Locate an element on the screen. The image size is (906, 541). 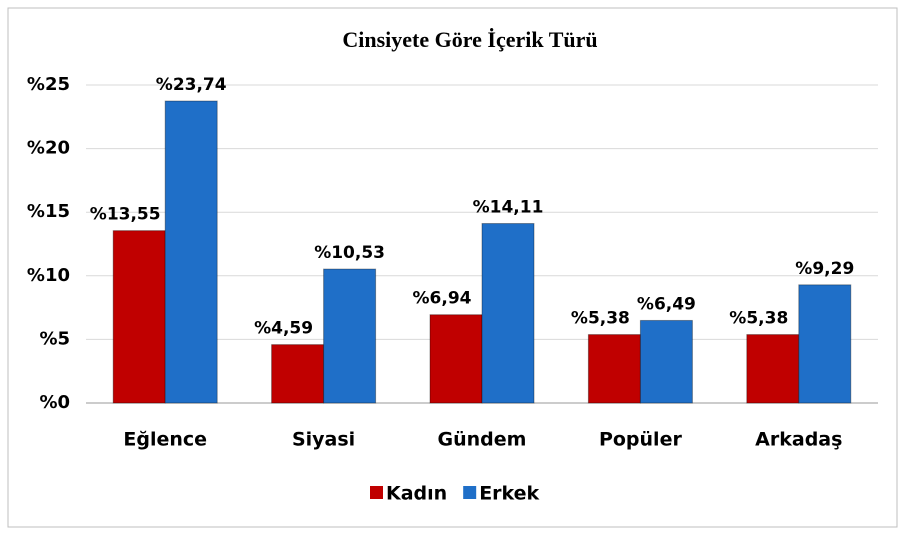
legend-label: Kadın is located at coordinates (416, 494).